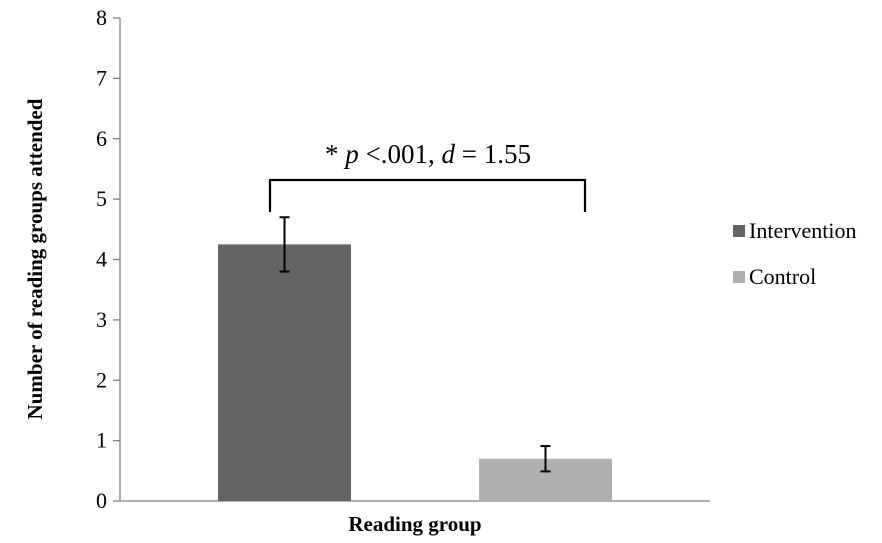 Image resolution: width=882 pixels, height=543 pixels. What do you see at coordinates (795, 253) in the screenshot?
I see `legend: Intervention Control` at bounding box center [795, 253].